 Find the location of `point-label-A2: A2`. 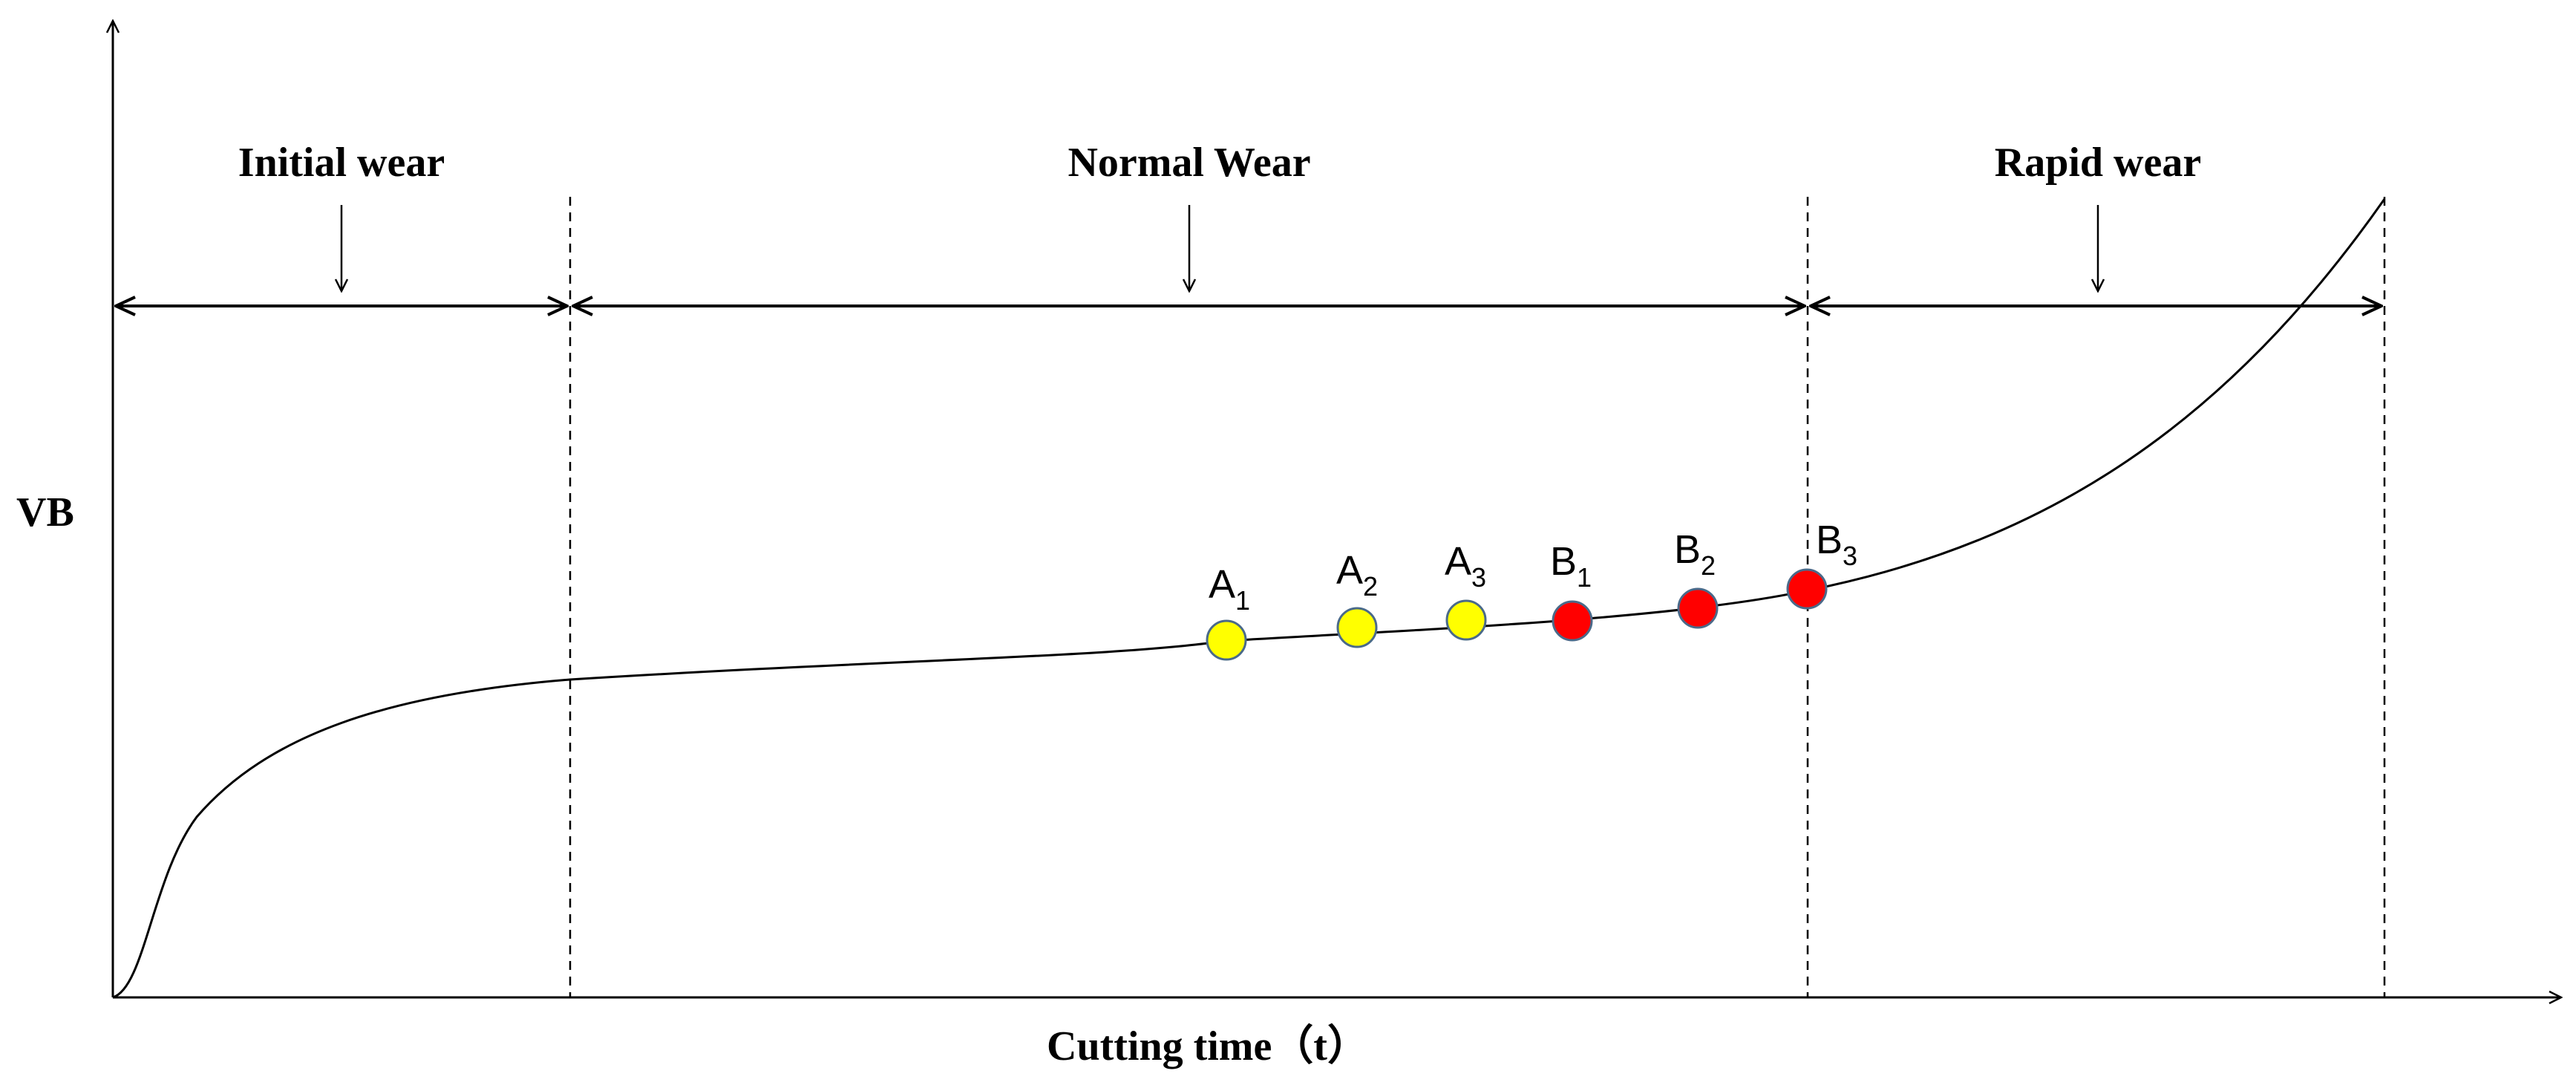

point-label-A2: A2 is located at coordinates (1357, 575).